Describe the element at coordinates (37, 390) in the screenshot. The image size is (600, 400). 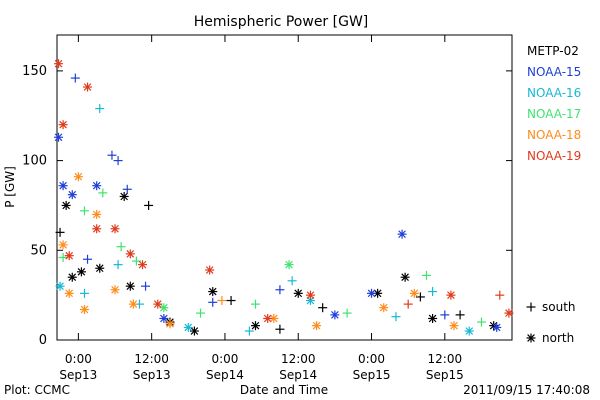
I see `plot-credit: Plot: CCMC` at that location.